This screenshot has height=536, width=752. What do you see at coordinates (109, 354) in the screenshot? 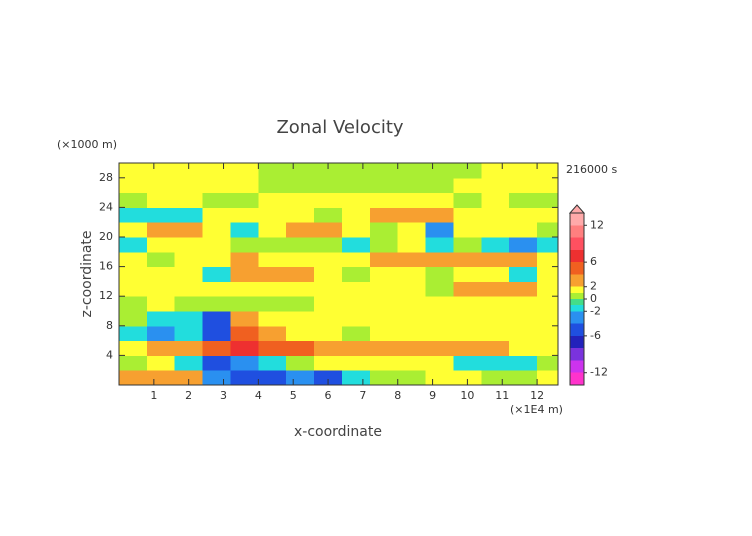
I see `y-tick-label: 4` at bounding box center [109, 354].